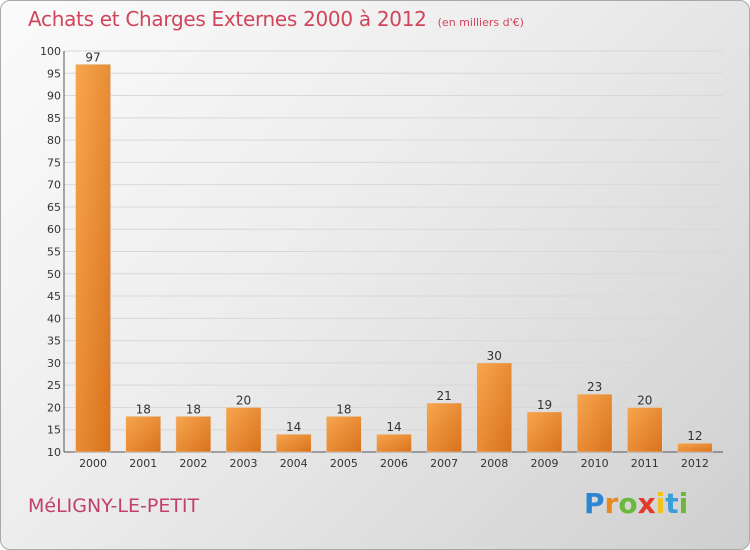  I want to click on data-label: 23, so click(594, 387).